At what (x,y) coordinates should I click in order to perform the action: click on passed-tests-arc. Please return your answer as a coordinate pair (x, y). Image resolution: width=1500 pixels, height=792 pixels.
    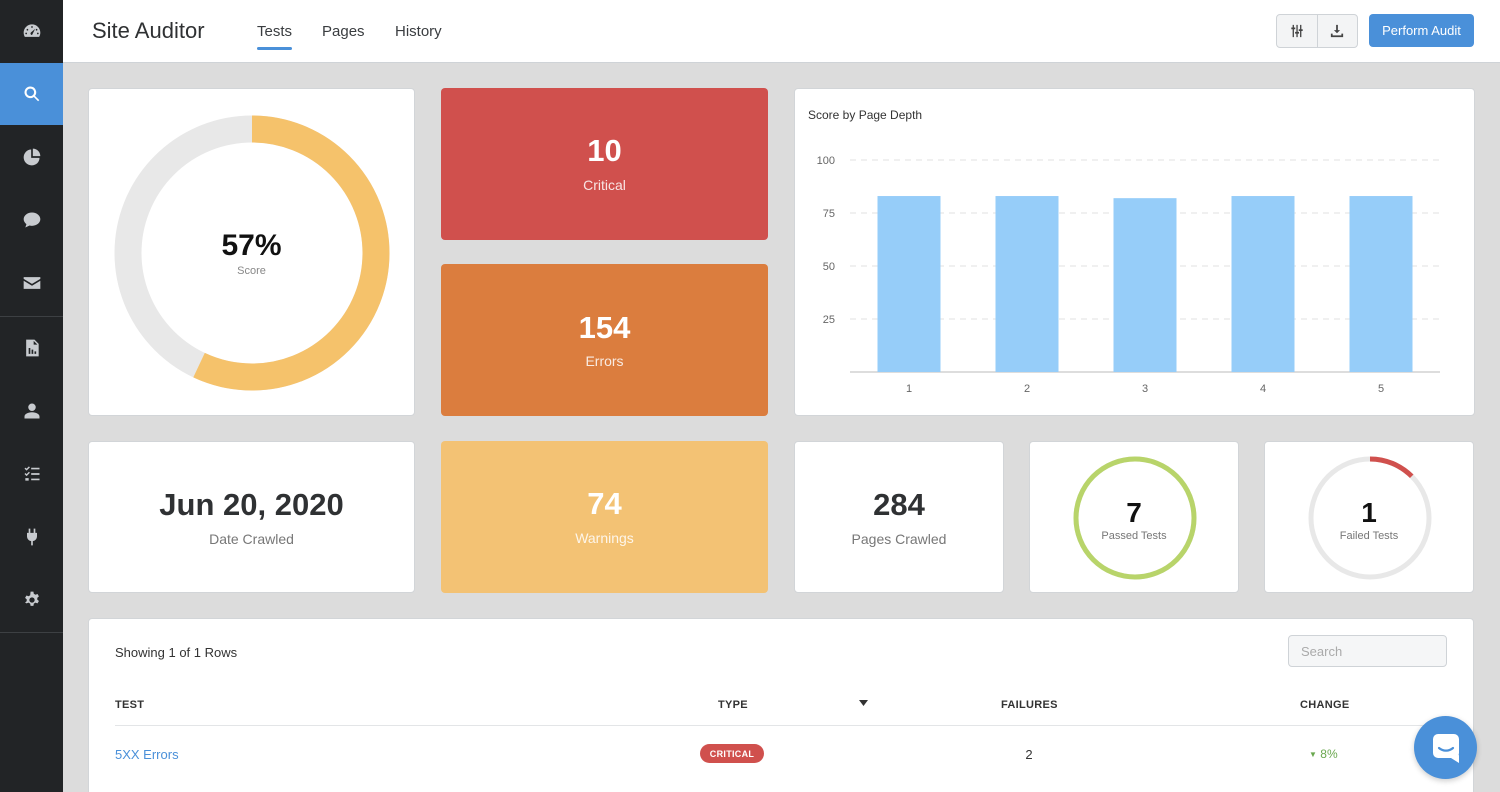
    Looking at the image, I should click on (1135, 518).